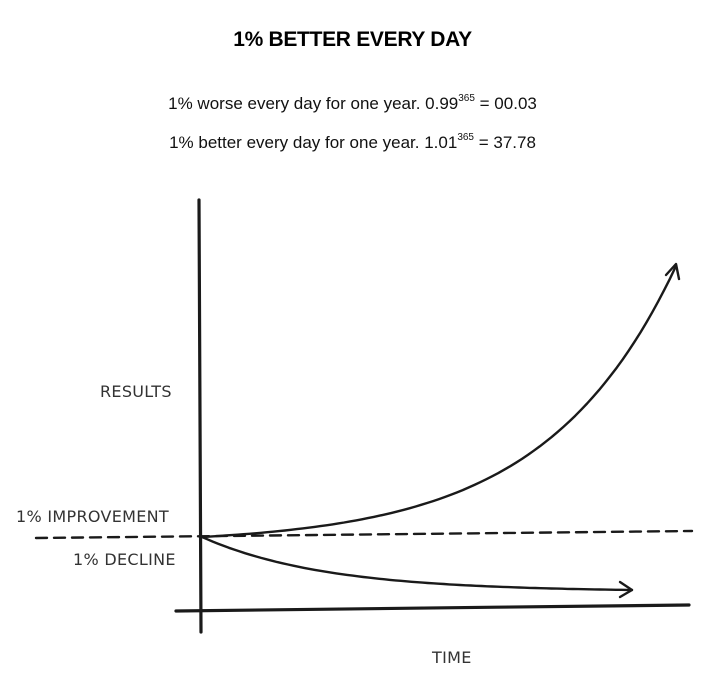  I want to click on formula-better-text: 1% better every day for one year. 1.01, so click(313, 142).